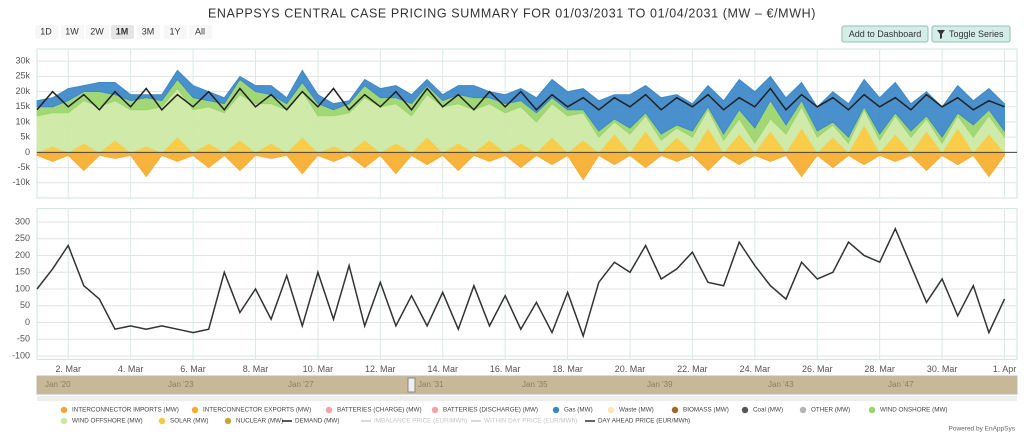 This screenshot has width=1024, height=435. What do you see at coordinates (107, 421) in the screenshot?
I see `legend-label: WIND OFFSHORE (MW)` at bounding box center [107, 421].